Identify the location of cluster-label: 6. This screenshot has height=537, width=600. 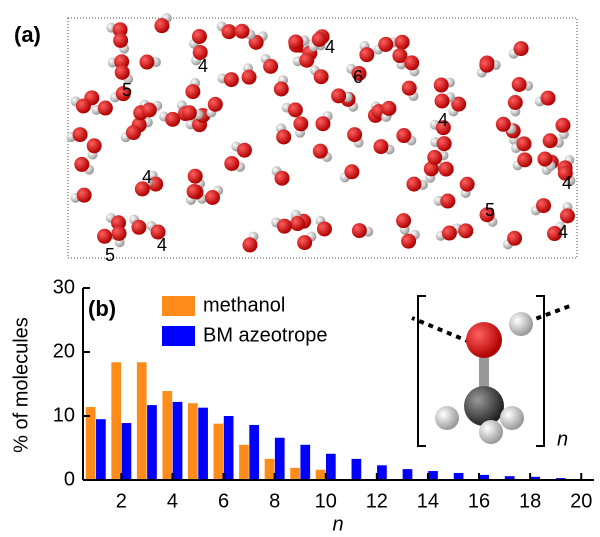
(358, 77).